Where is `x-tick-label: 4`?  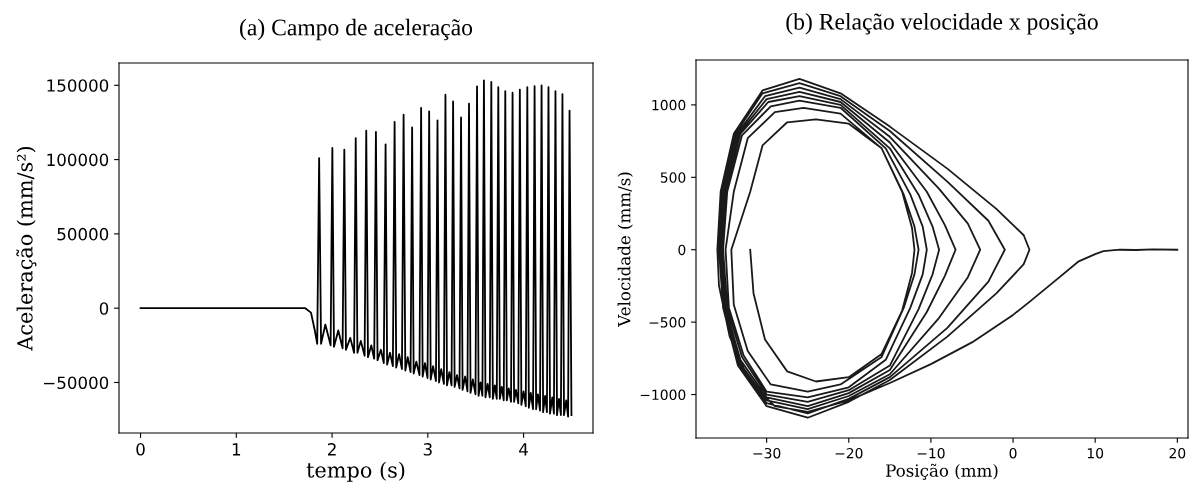 x-tick-label: 4 is located at coordinates (523, 449).